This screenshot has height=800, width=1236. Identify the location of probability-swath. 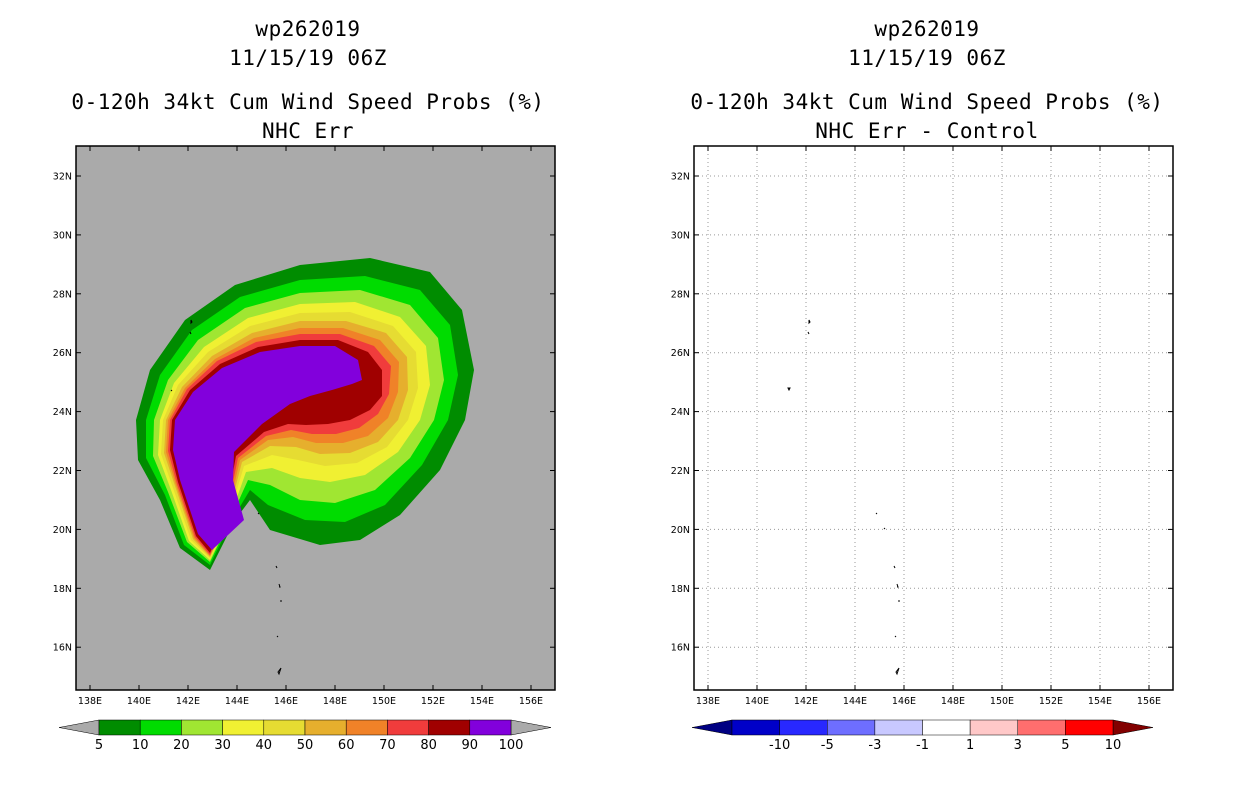
(305, 414).